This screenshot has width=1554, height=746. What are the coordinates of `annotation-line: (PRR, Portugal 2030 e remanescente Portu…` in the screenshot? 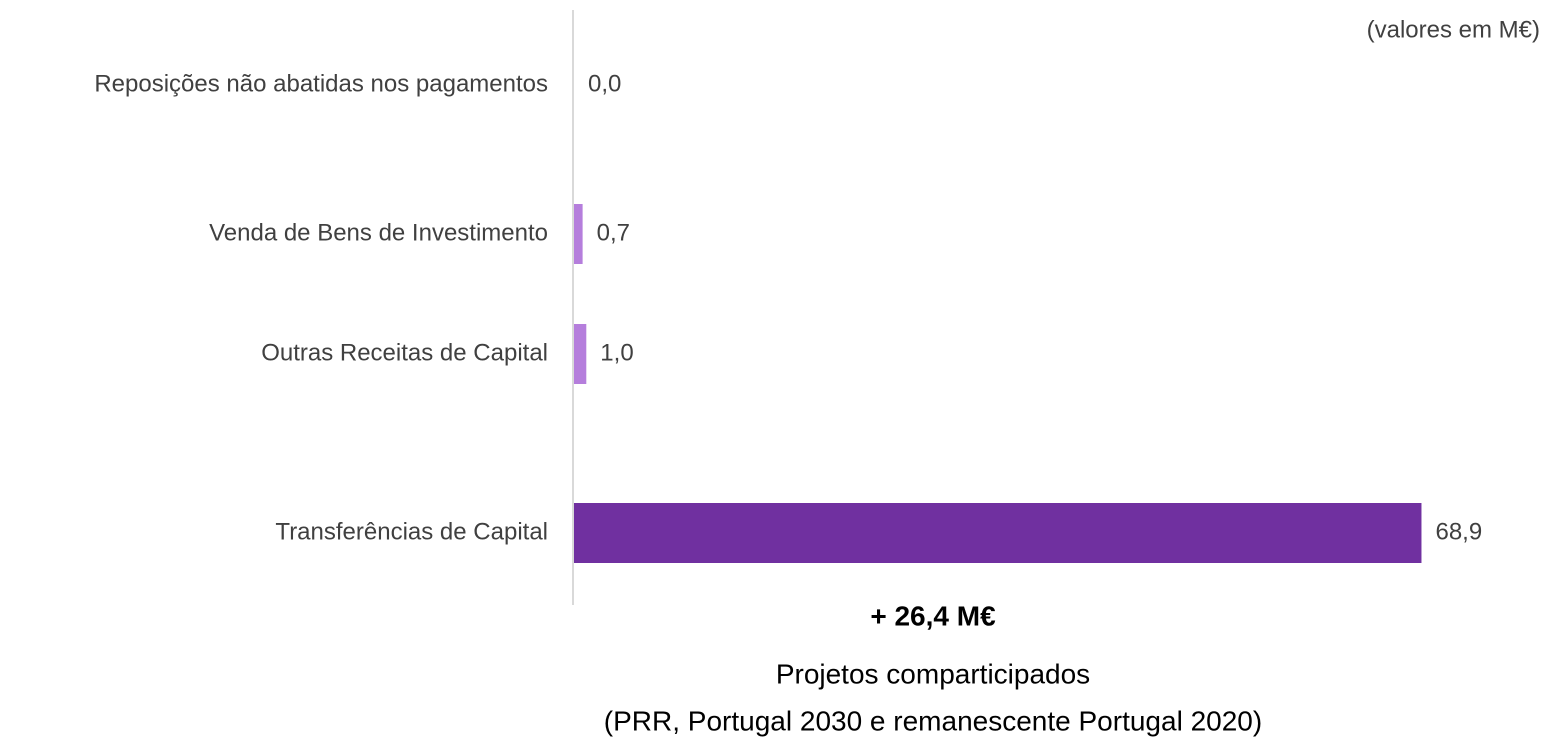 It's located at (933, 720).